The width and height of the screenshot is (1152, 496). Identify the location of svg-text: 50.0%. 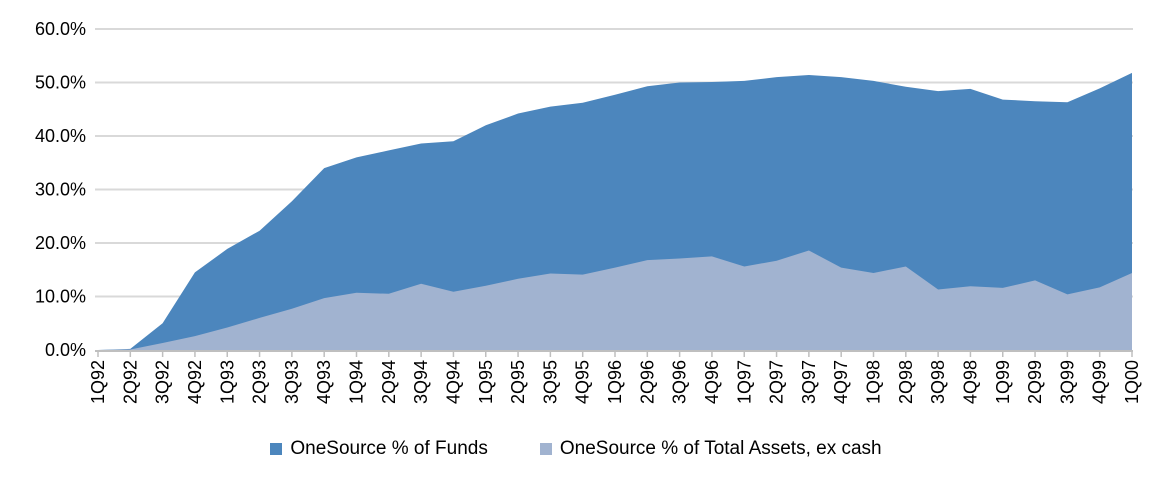
(60, 83).